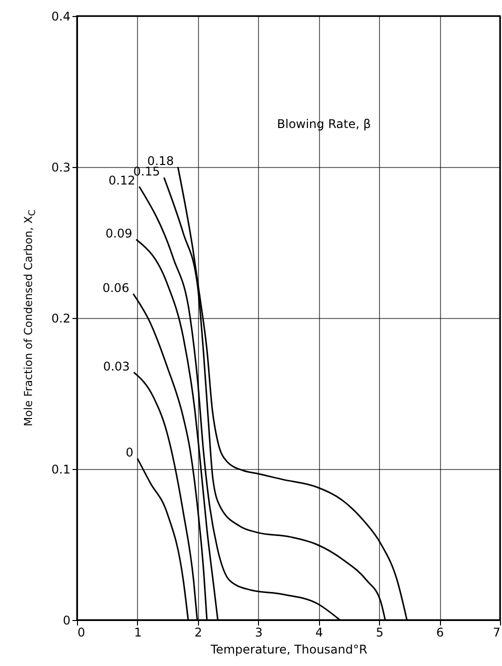  I want to click on y-tick-label: 0.1, so click(60, 469).